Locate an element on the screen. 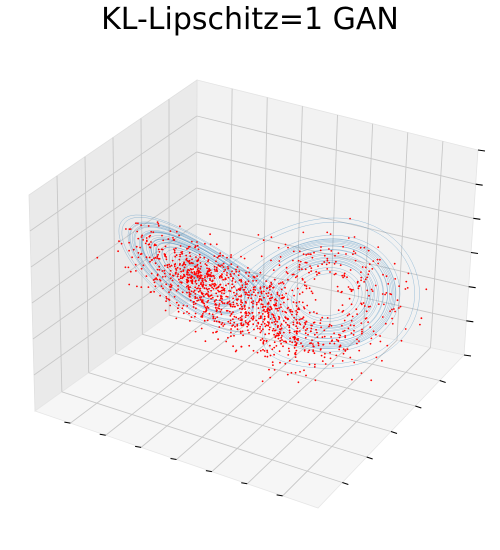 The width and height of the screenshot is (500, 550). z-axis-tick is located at coordinates (470, 321).